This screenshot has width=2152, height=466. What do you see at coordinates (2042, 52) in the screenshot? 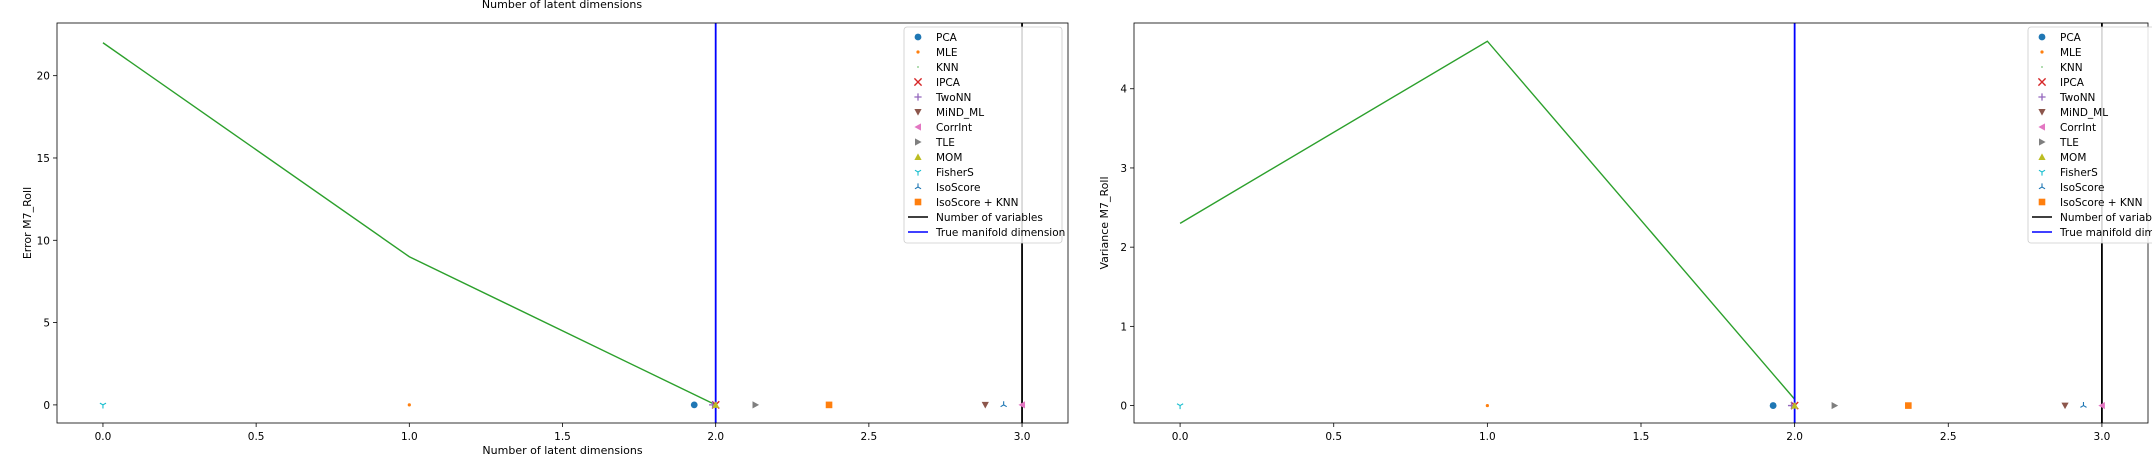
I see `legend-marker-mle` at bounding box center [2042, 52].